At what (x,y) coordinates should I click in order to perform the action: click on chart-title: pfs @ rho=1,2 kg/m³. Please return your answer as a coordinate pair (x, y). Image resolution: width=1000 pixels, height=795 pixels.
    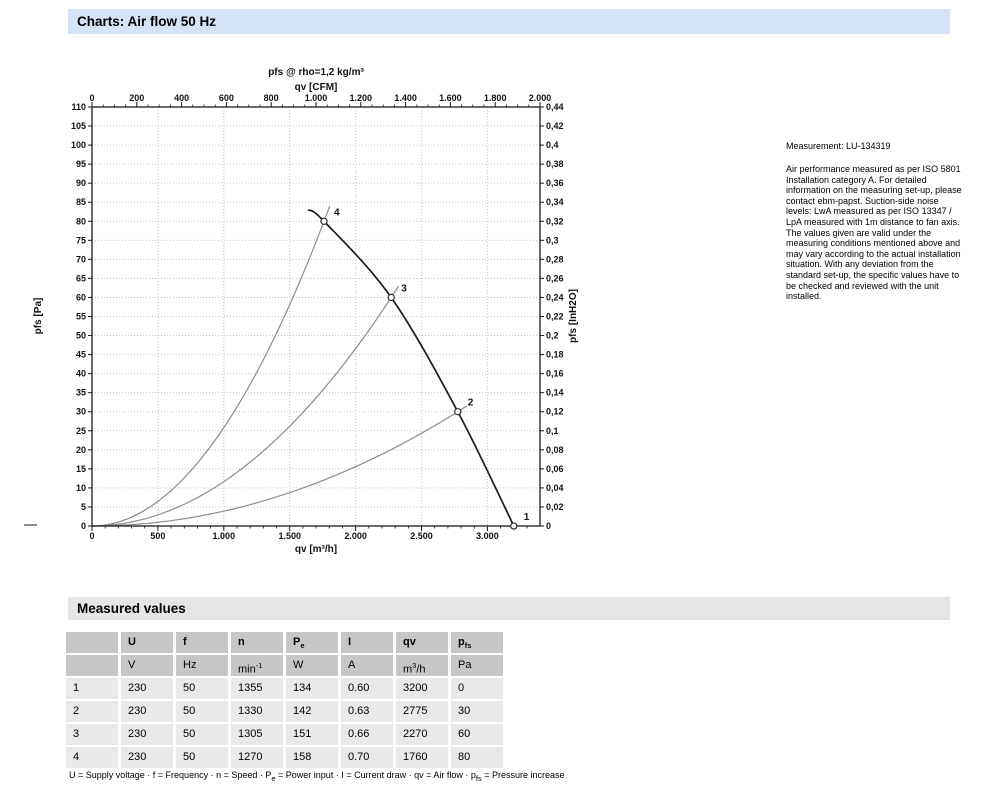
    Looking at the image, I should click on (316, 72).